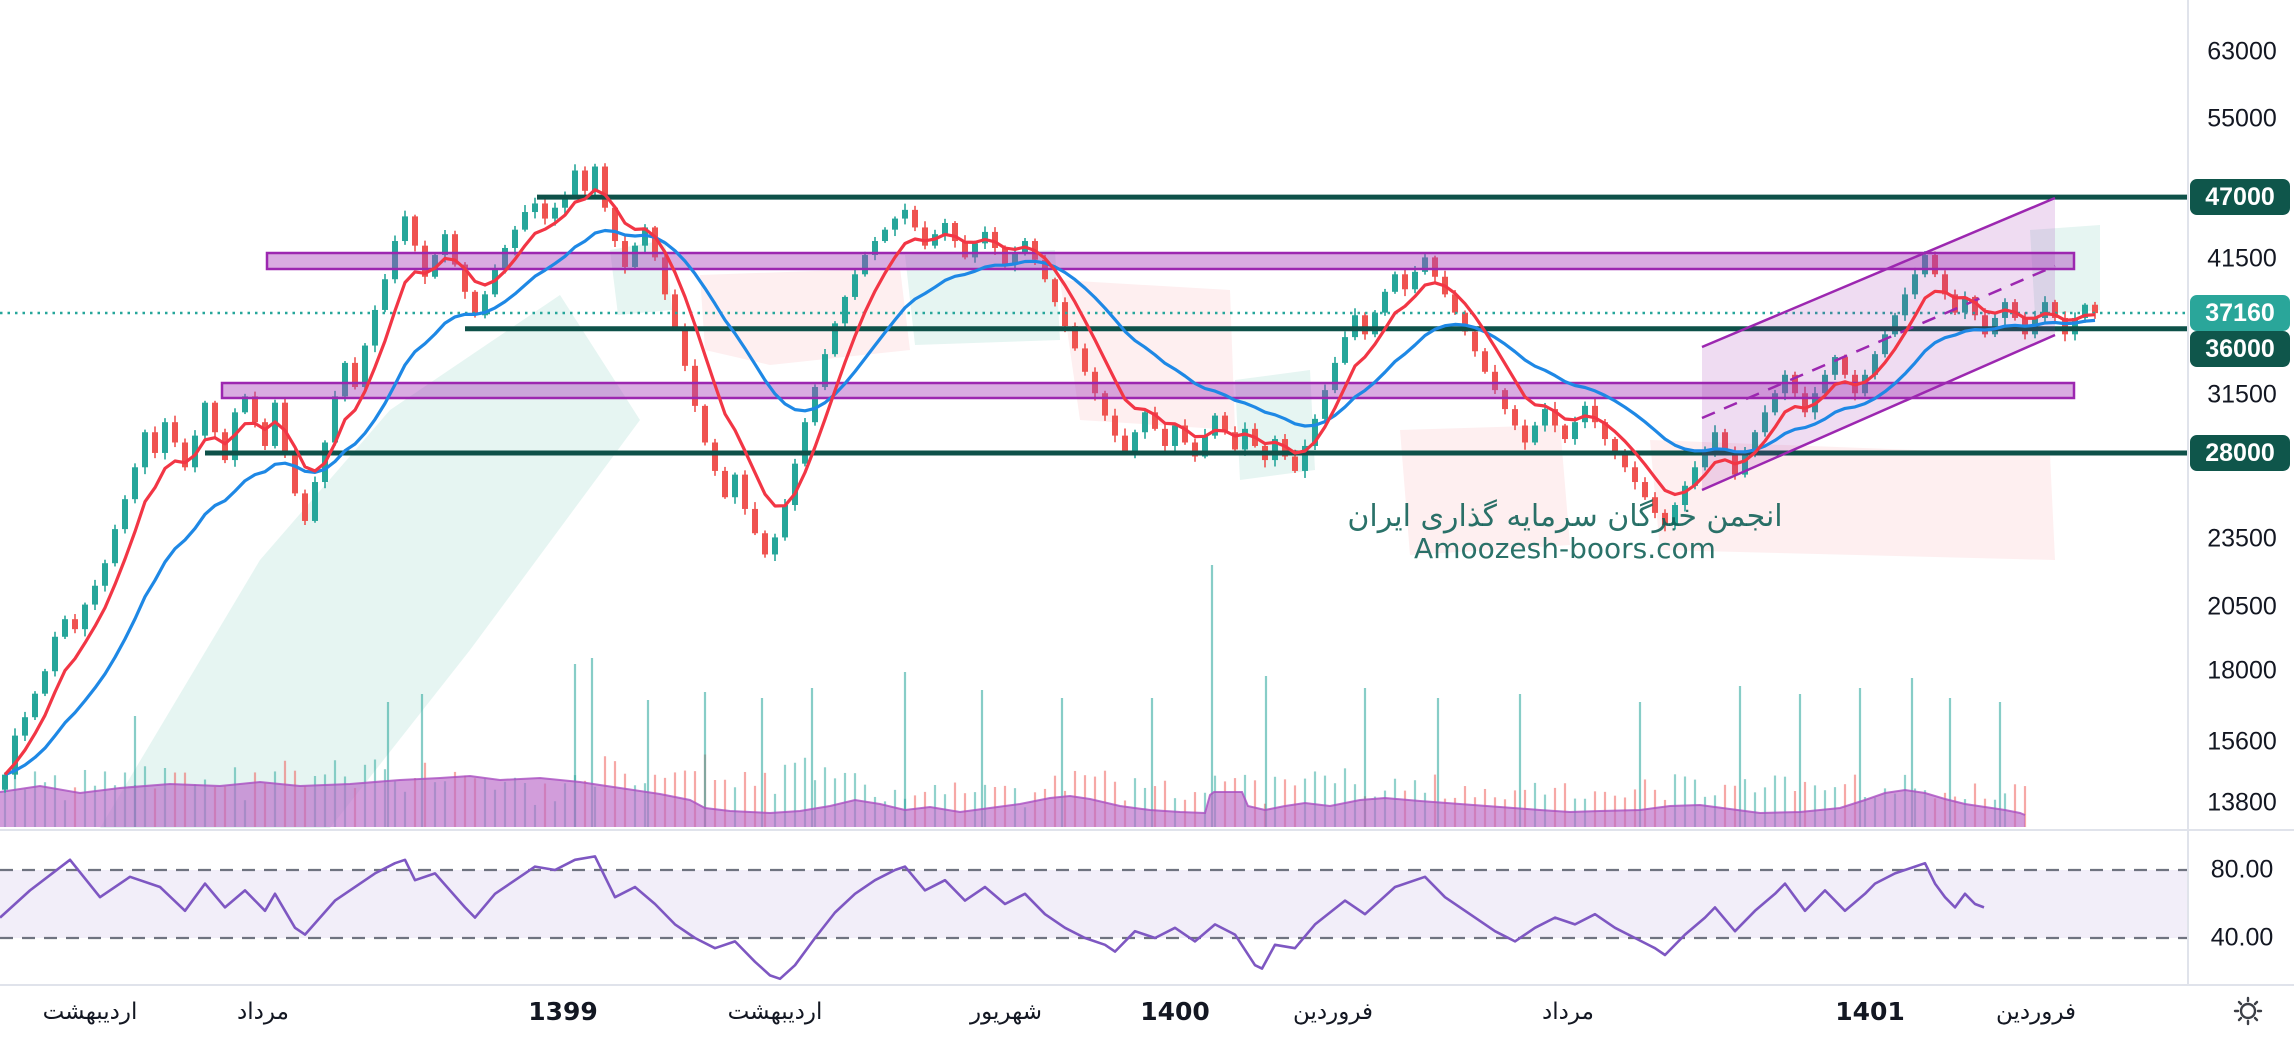 This screenshot has width=2294, height=1039. Describe the element at coordinates (2242, 670) in the screenshot. I see `price-axis-label: 18000` at that location.